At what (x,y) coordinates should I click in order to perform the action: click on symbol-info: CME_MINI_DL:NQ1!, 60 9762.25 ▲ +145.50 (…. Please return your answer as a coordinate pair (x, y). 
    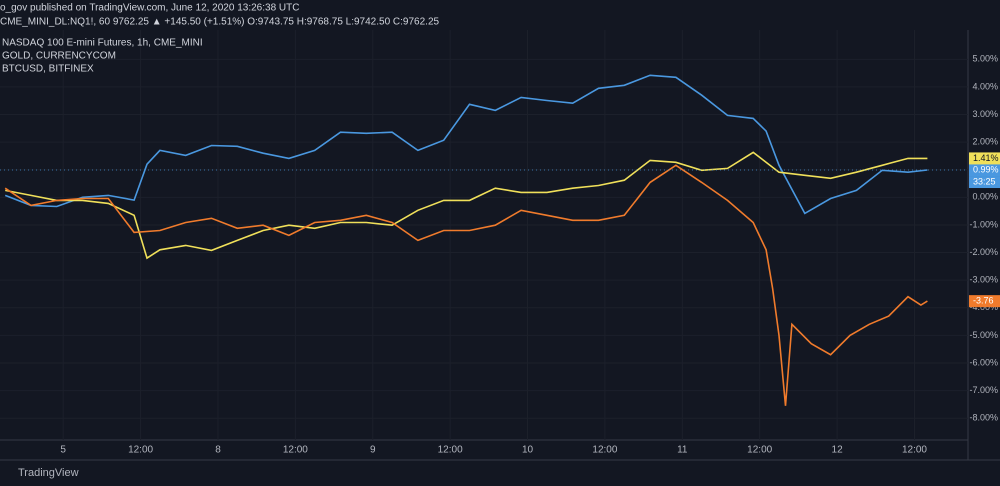
    Looking at the image, I should click on (220, 22).